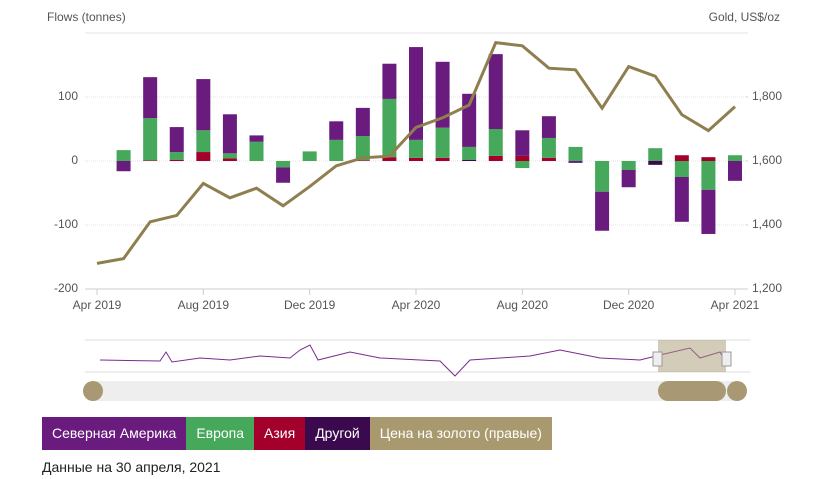 This screenshot has height=479, width=825. Describe the element at coordinates (74, 160) in the screenshot. I see `y-tick-label: 0` at that location.